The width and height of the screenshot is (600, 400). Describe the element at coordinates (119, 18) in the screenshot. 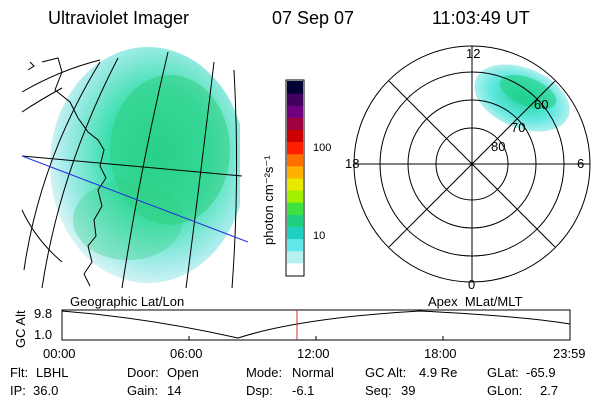

I see `instrument-title: Ultraviolet Imager` at that location.